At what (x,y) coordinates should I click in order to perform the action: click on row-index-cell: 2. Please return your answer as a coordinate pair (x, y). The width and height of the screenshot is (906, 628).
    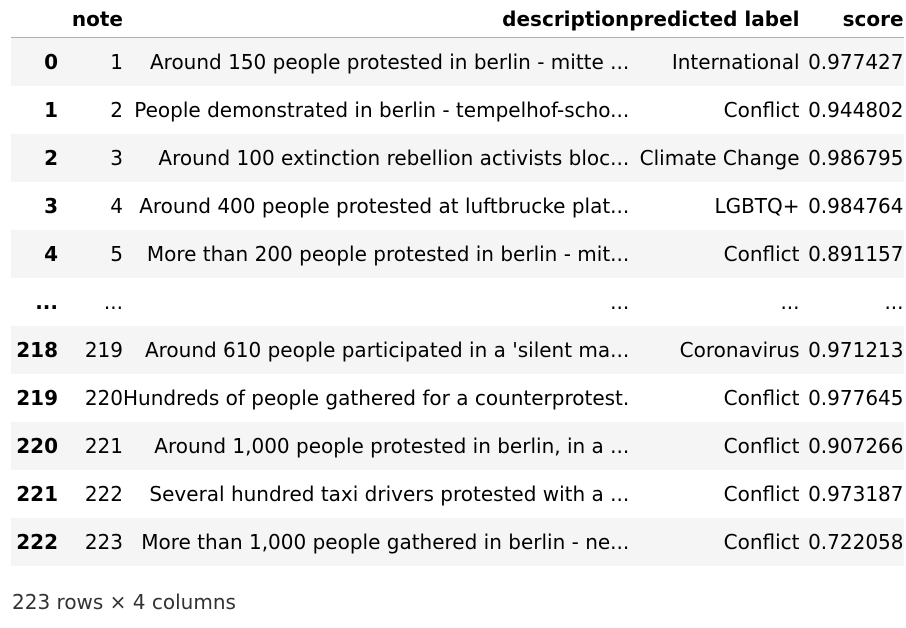
    Looking at the image, I should click on (51, 157).